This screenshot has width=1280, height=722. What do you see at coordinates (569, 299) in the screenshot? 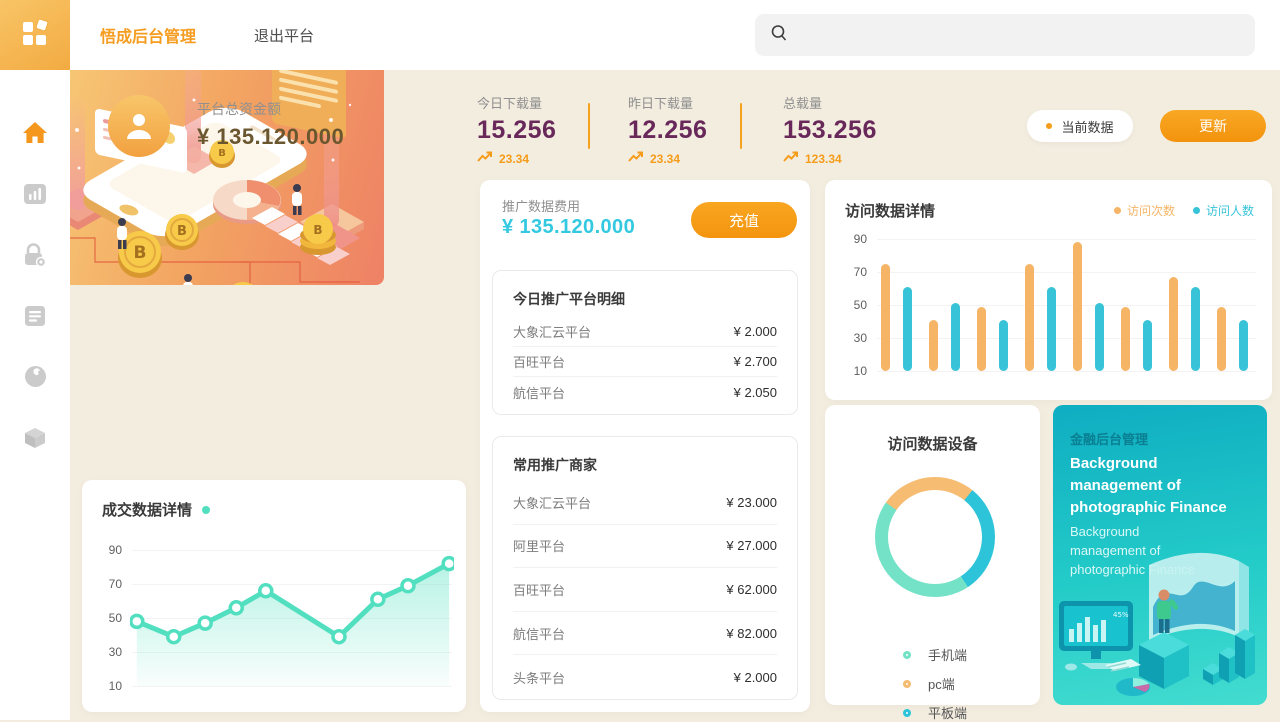
I see `today-detail-title: 今日推广平台明细` at bounding box center [569, 299].